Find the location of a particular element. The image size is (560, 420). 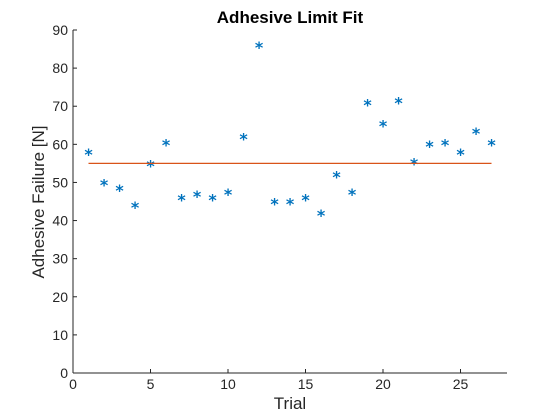

y-axis-label: Adhesive Failure [N] is located at coordinates (38, 201).